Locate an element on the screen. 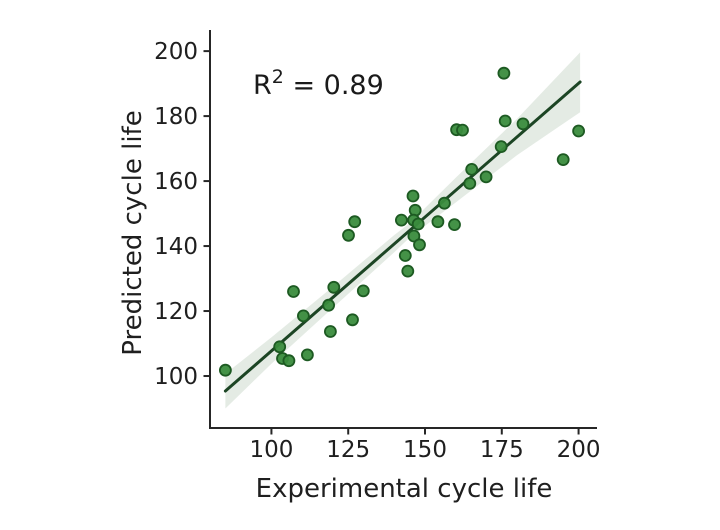 The image size is (720, 530). y-tick-label: 140 is located at coordinates (176, 247).